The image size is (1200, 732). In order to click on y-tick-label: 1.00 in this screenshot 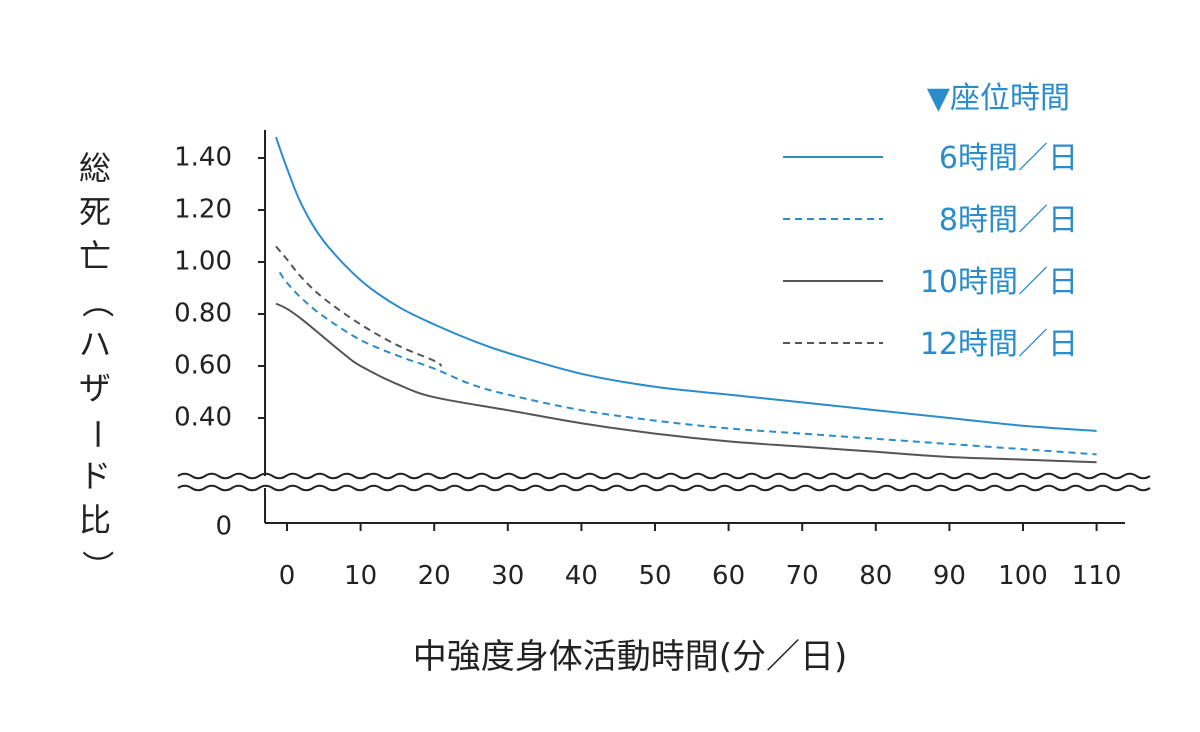, I will do `click(203, 262)`.